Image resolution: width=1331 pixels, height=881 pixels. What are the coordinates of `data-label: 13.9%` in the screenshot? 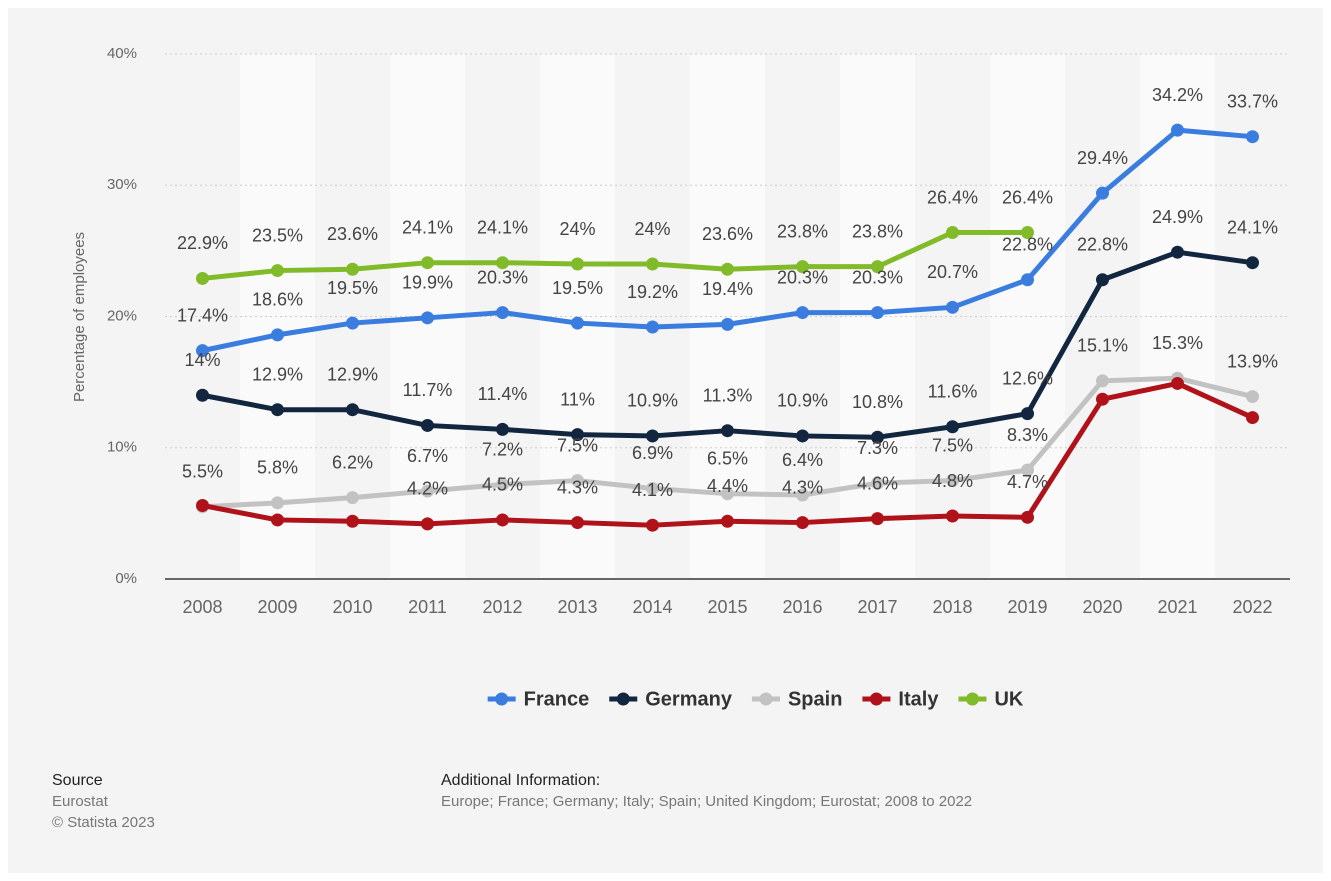 It's located at (1252, 361).